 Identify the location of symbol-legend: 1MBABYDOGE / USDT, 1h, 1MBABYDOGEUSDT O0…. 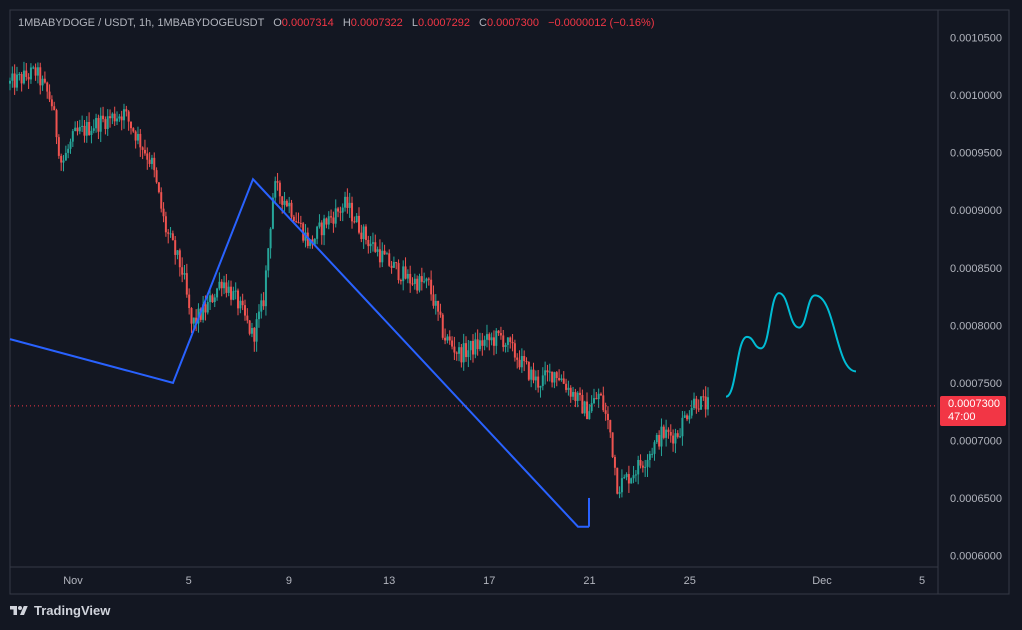
(336, 23).